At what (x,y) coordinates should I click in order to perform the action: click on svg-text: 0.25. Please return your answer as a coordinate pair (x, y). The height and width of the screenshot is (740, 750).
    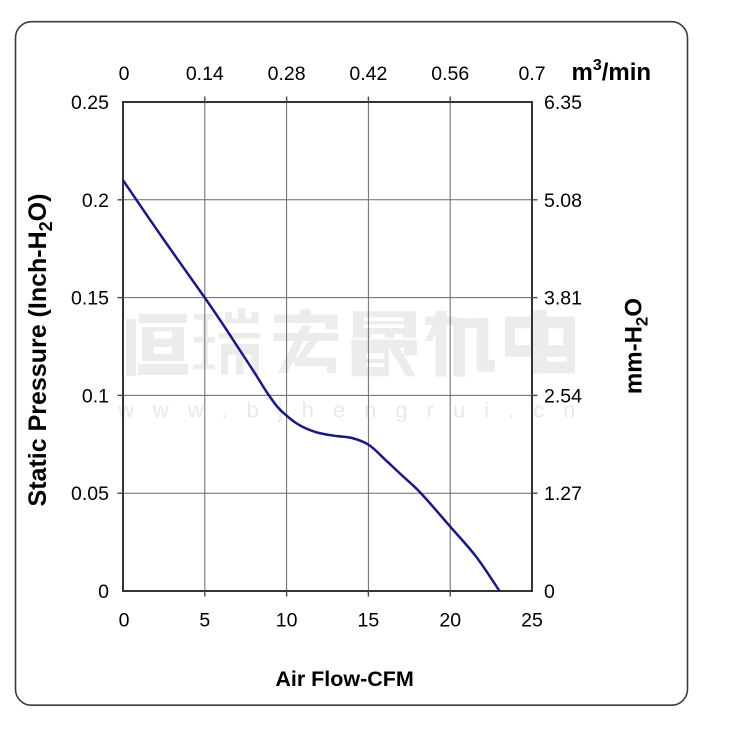
    Looking at the image, I should click on (90, 103).